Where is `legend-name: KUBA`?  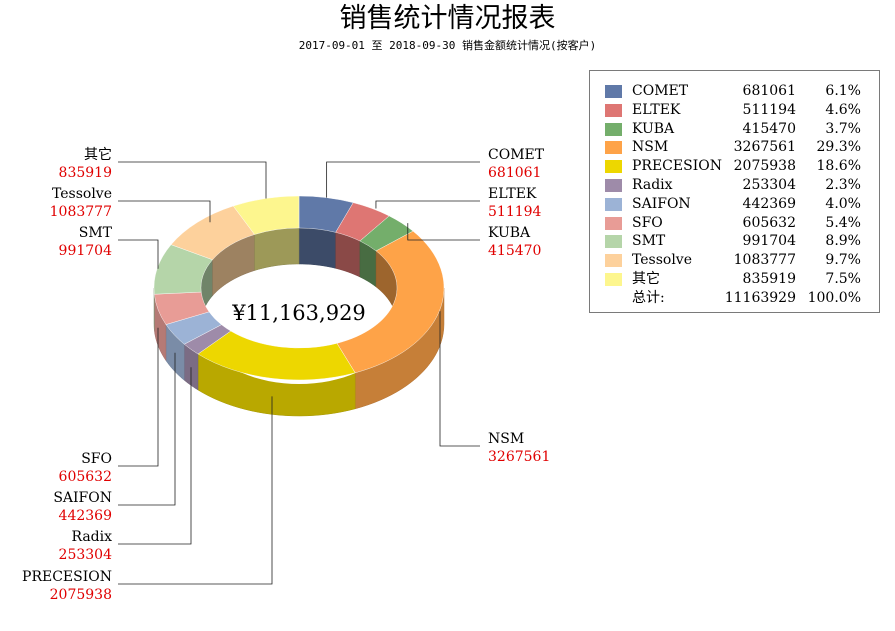 legend-name: KUBA is located at coordinates (653, 128).